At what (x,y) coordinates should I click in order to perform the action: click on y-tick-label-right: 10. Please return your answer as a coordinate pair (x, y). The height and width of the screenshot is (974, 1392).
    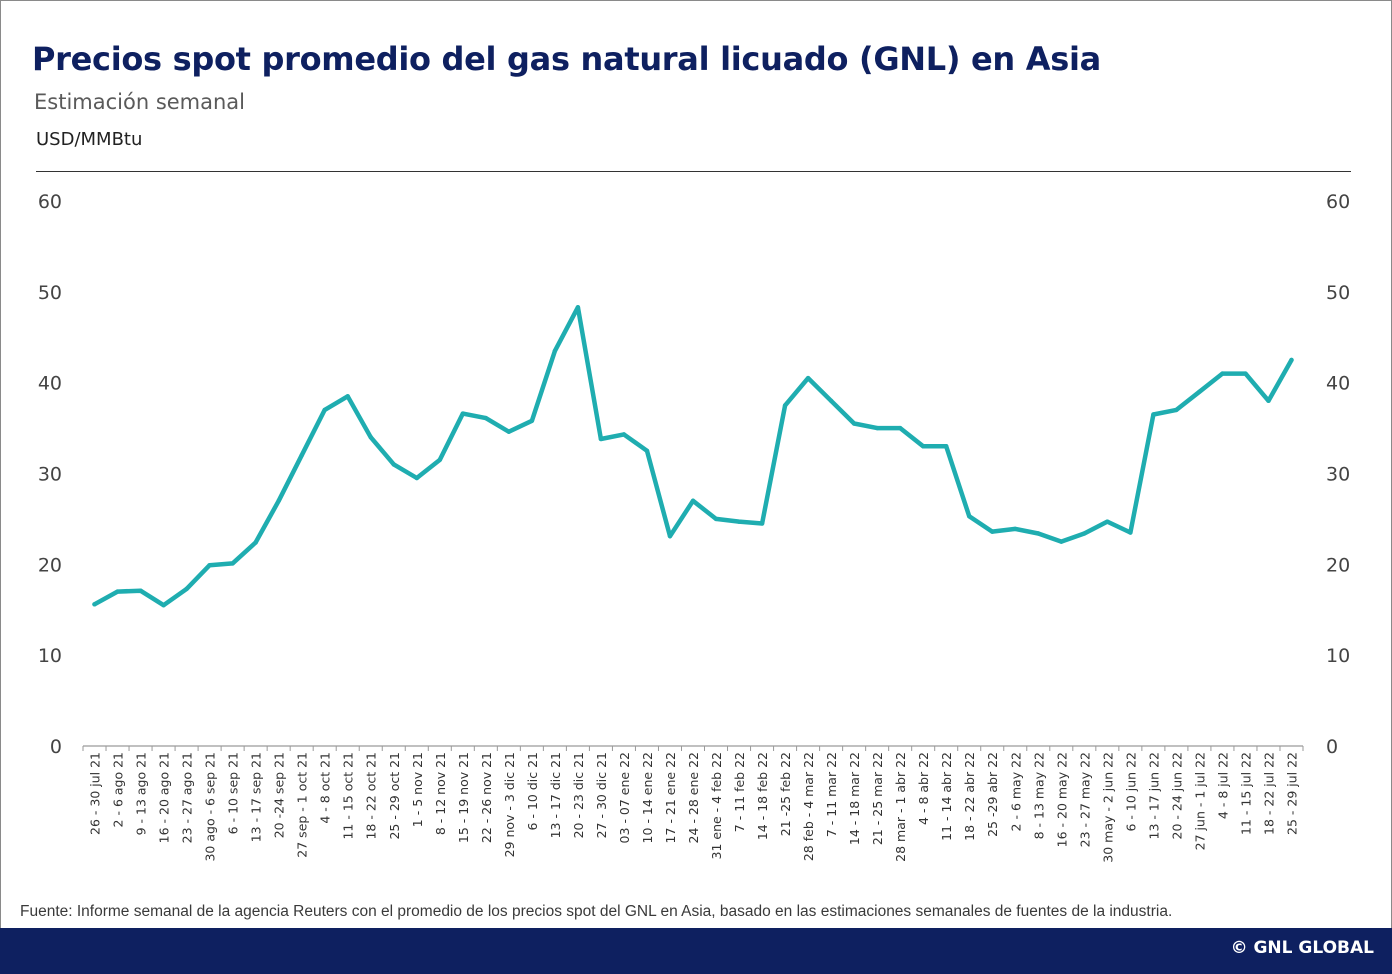
    Looking at the image, I should click on (1338, 656).